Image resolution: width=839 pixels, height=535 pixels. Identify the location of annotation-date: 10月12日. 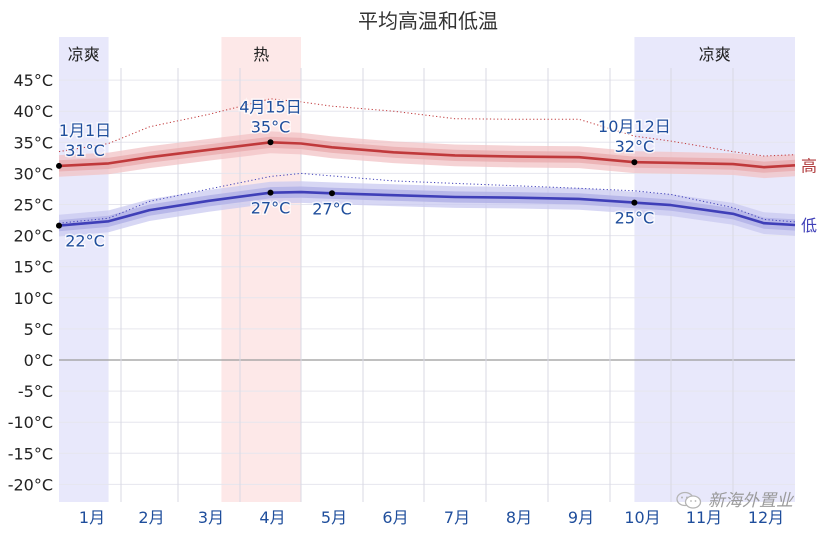
(634, 126).